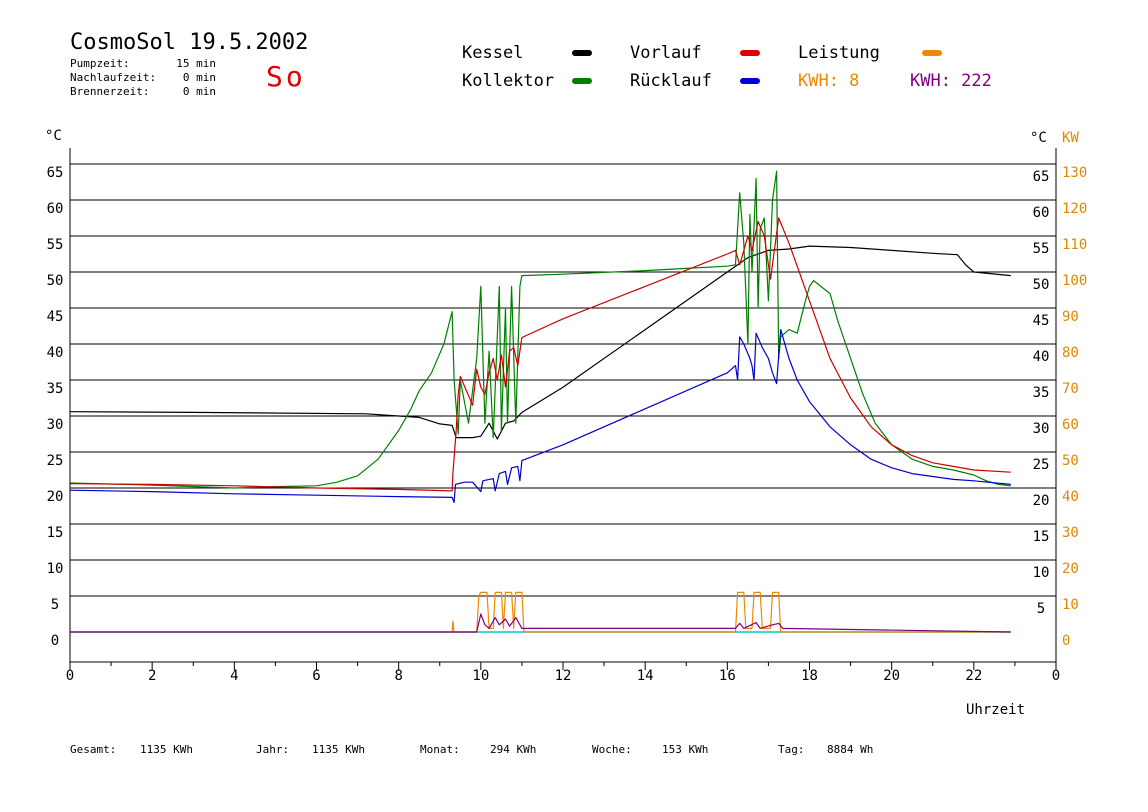 This screenshot has height=812, width=1148. I want to click on y-tick-label-right-power: 70, so click(1070, 389).